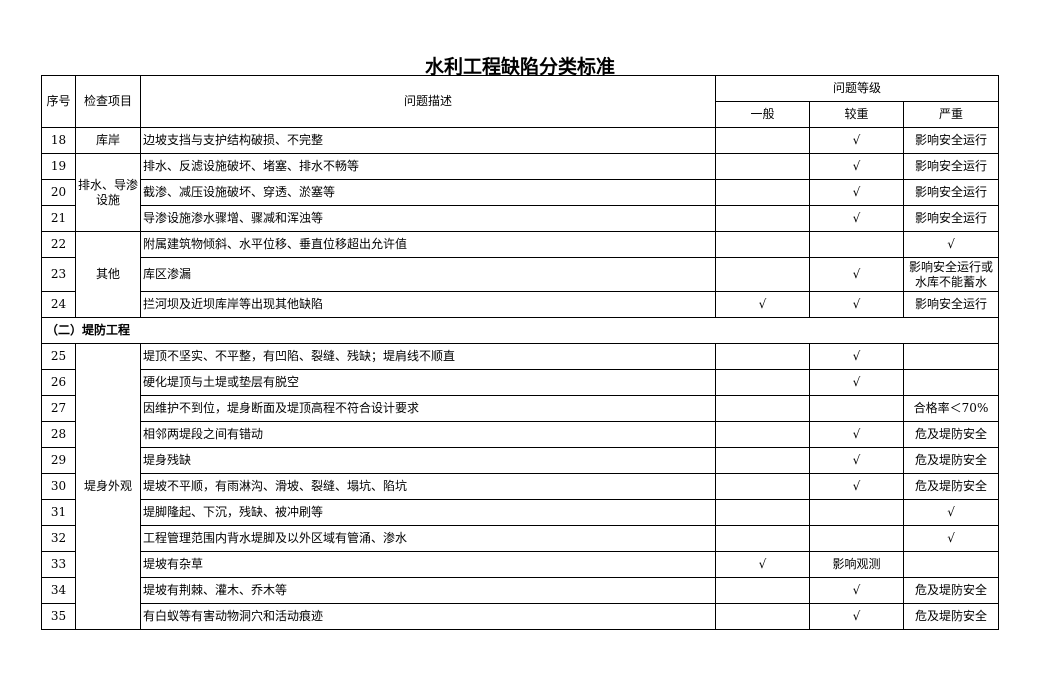 The width and height of the screenshot is (1040, 686). I want to click on header-item: 检查项目, so click(108, 101).